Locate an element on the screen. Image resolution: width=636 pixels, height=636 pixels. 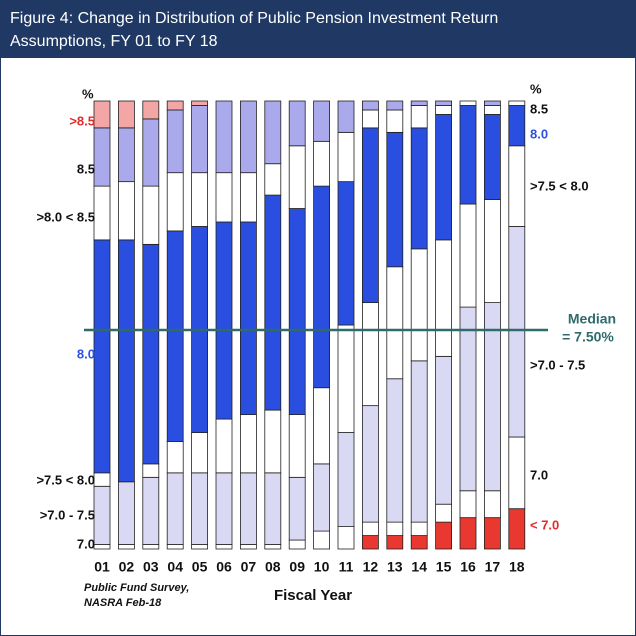
x-tick-label: 11 is located at coordinates (346, 567).